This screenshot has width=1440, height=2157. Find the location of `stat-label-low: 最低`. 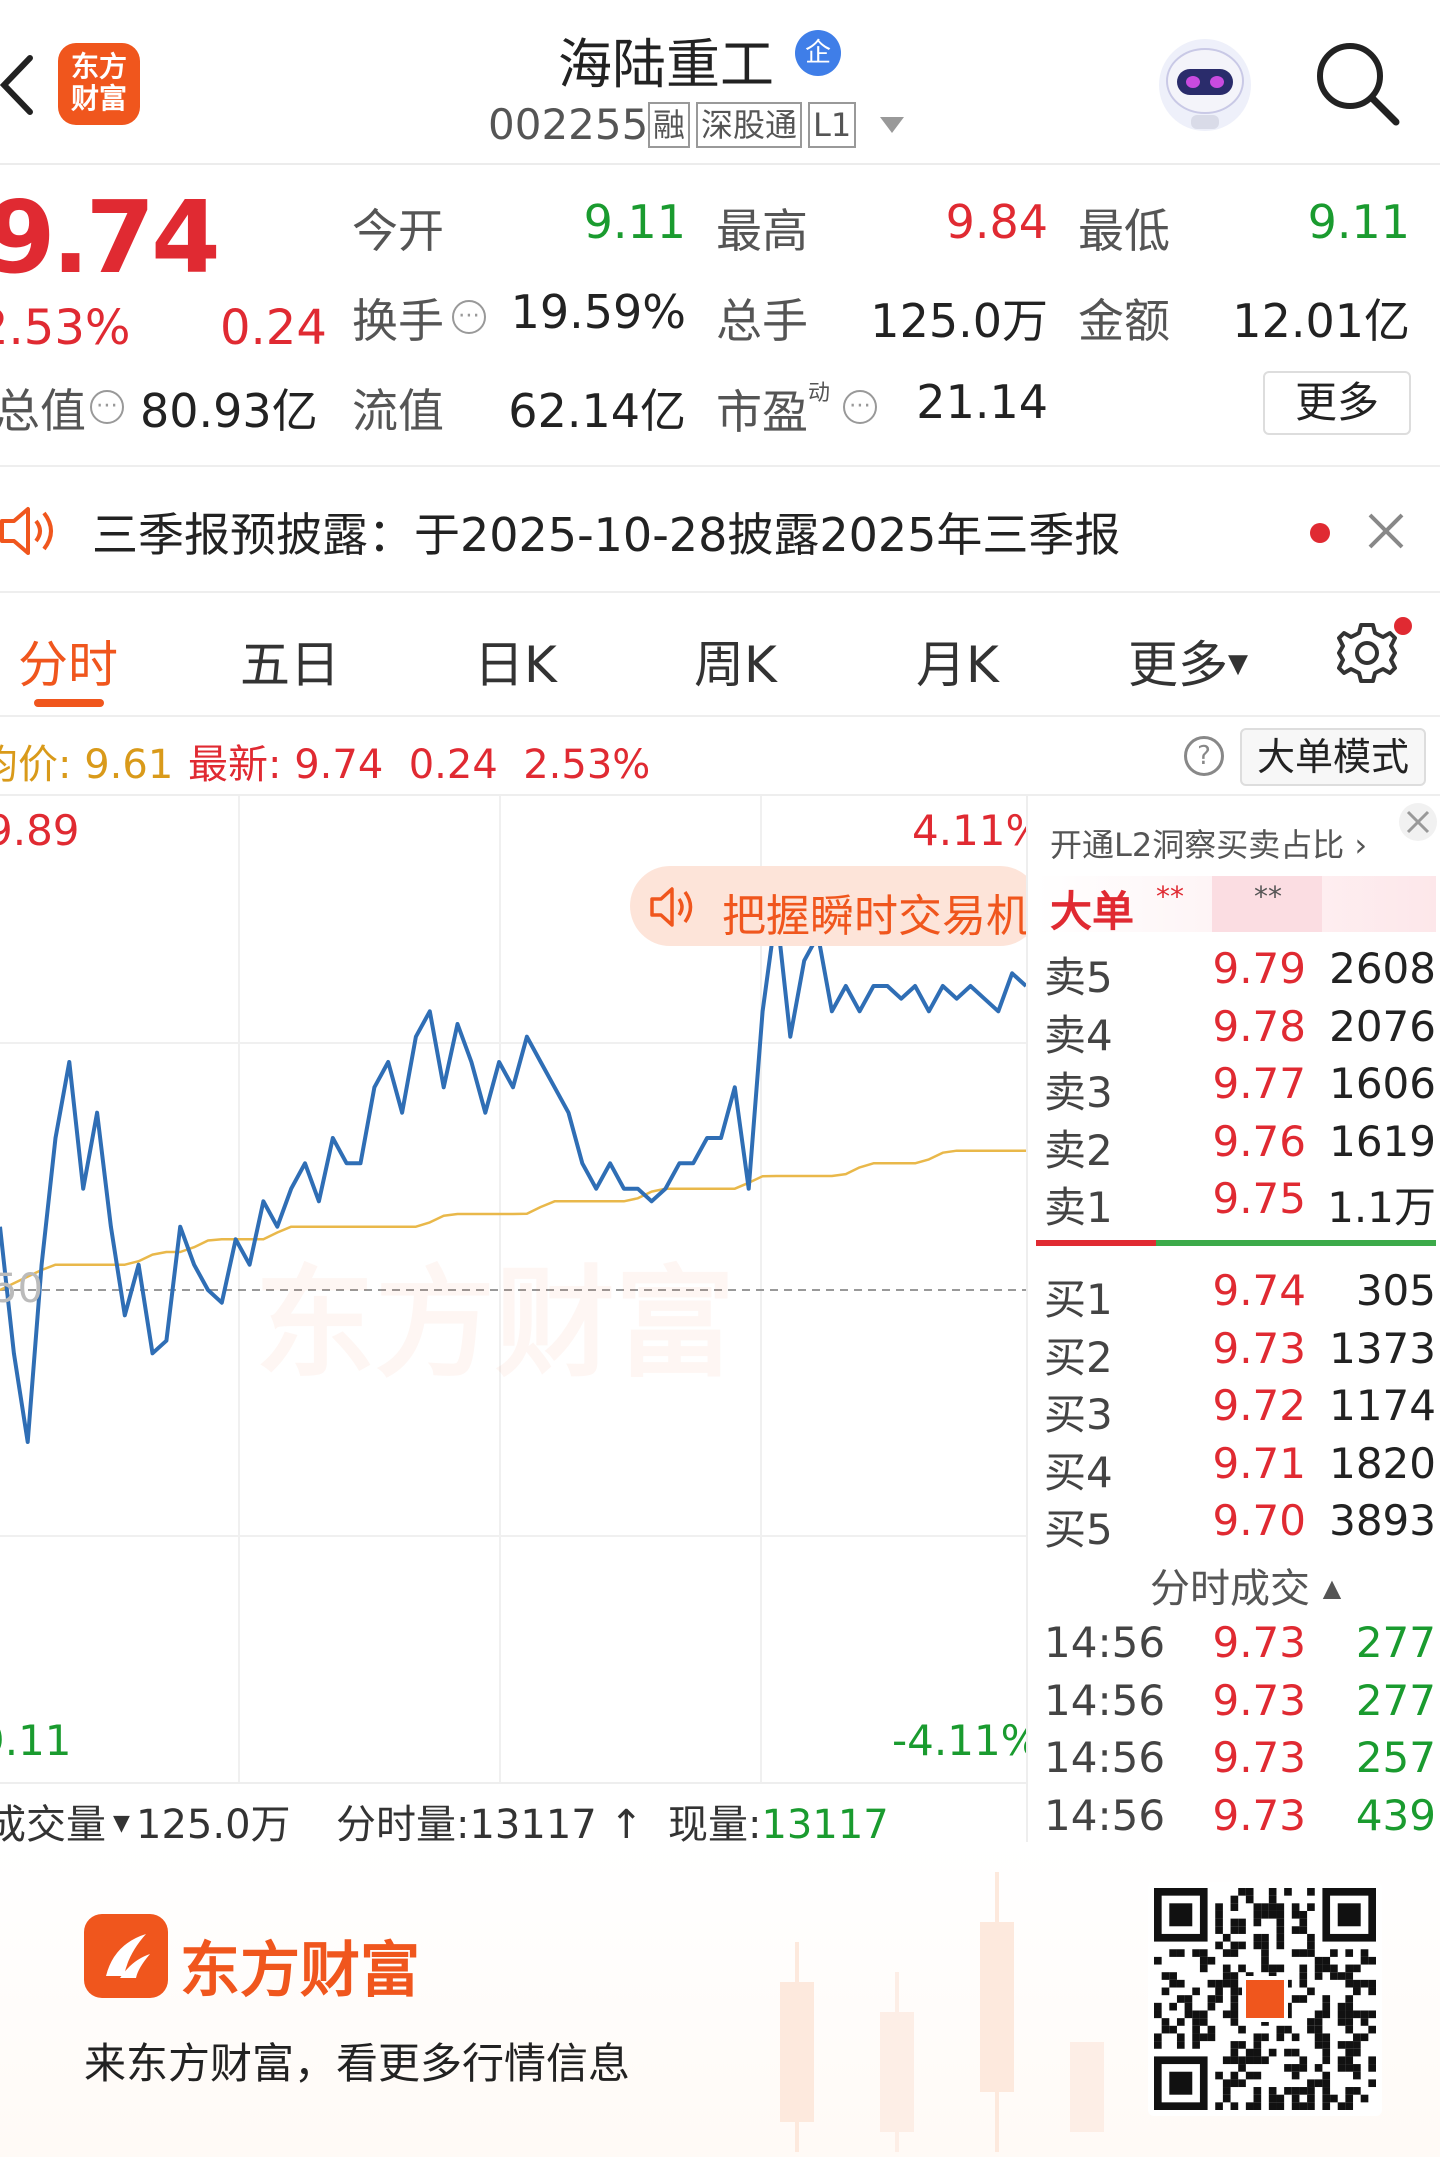

stat-label-low: 最低 is located at coordinates (1124, 231).